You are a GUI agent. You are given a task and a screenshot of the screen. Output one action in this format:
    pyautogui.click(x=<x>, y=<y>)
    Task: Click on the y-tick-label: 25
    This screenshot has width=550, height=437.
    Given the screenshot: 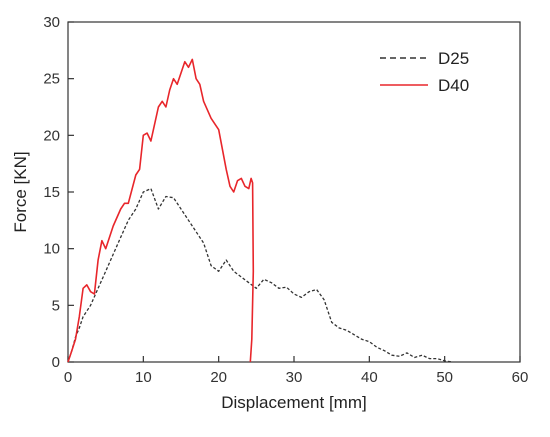 What is the action you would take?
    pyautogui.click(x=51, y=79)
    